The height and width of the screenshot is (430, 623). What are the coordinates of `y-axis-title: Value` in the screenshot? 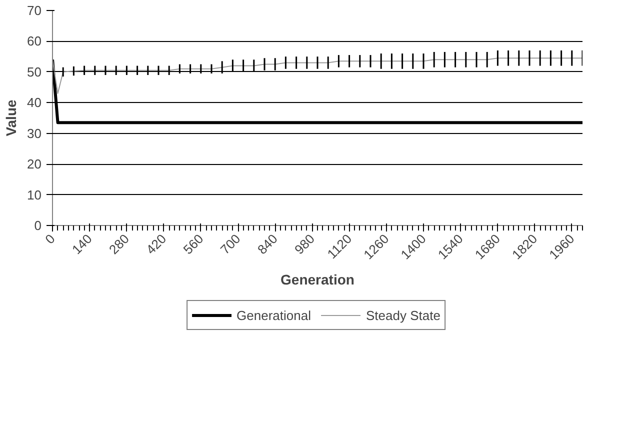 It's located at (11, 117).